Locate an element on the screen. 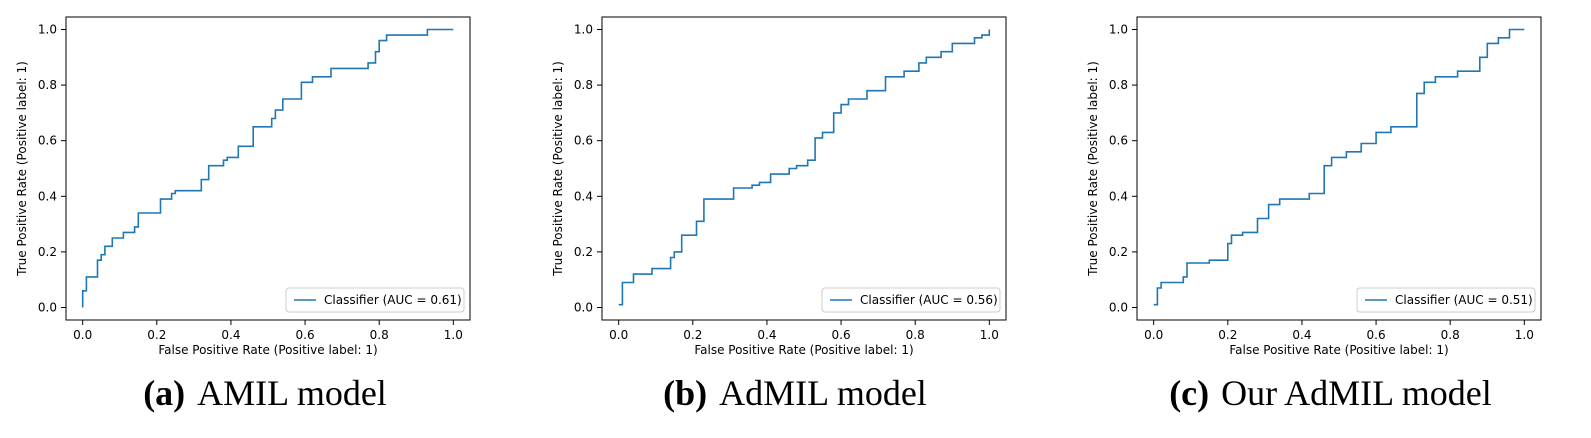 The height and width of the screenshot is (438, 1591). panel-subtitle: AMIL model is located at coordinates (292, 393).